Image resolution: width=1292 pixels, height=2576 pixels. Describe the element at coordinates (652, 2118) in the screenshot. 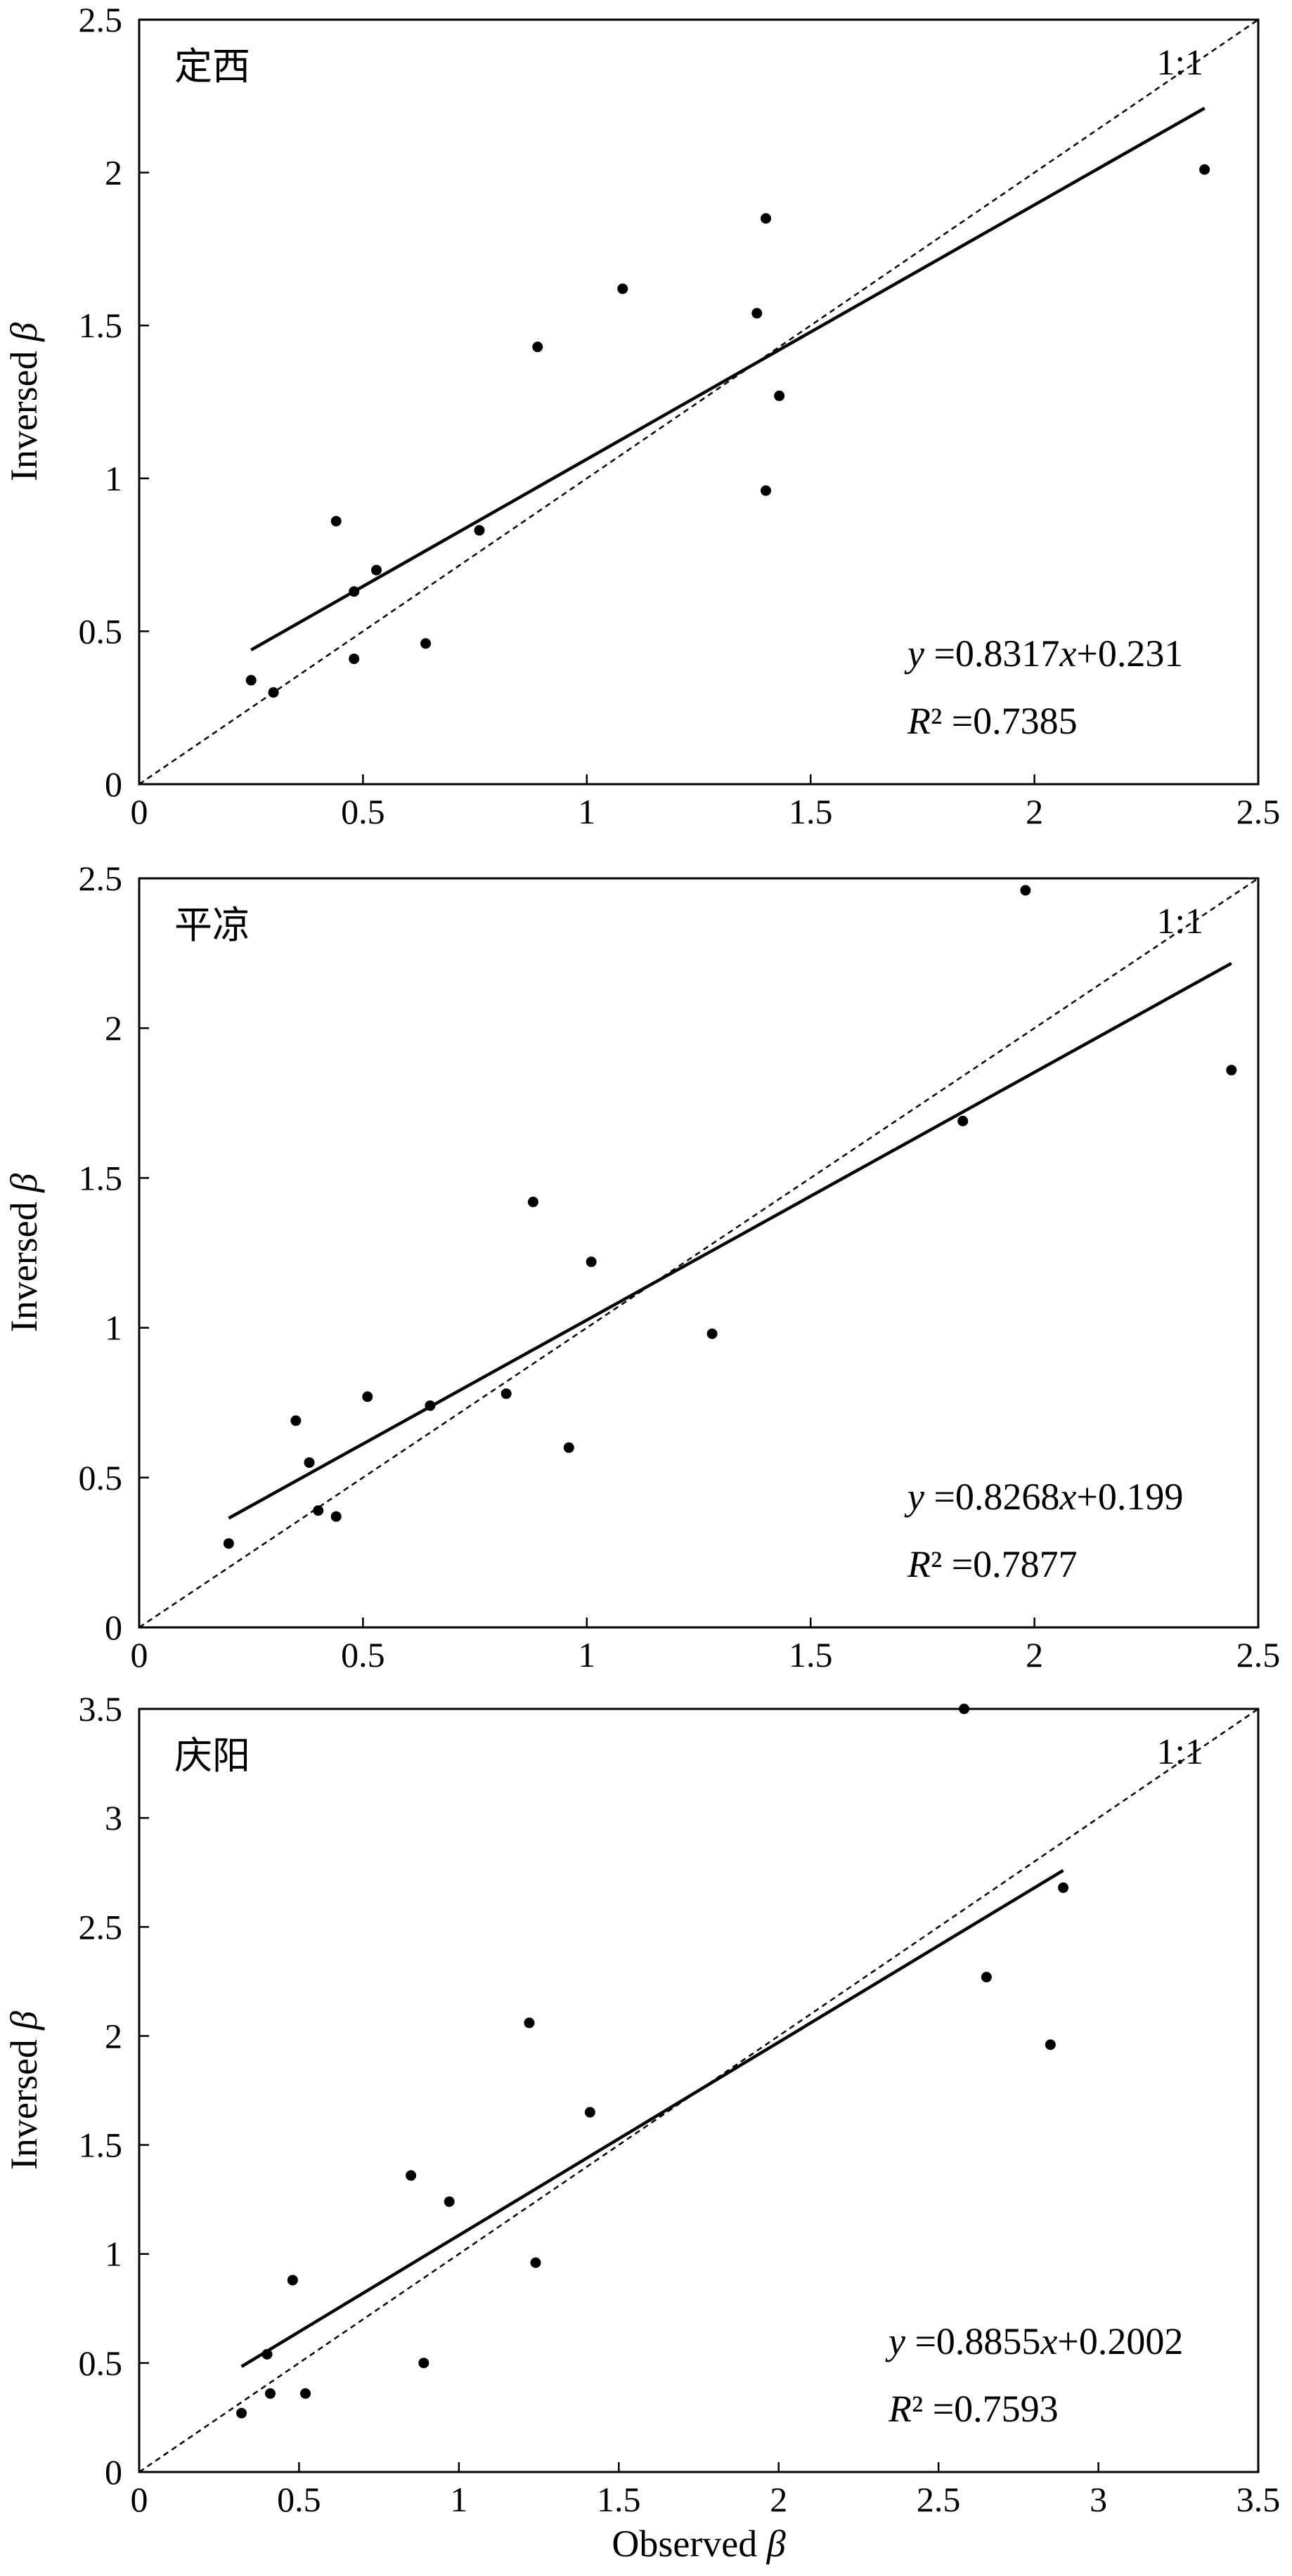

I see `fit-line` at that location.